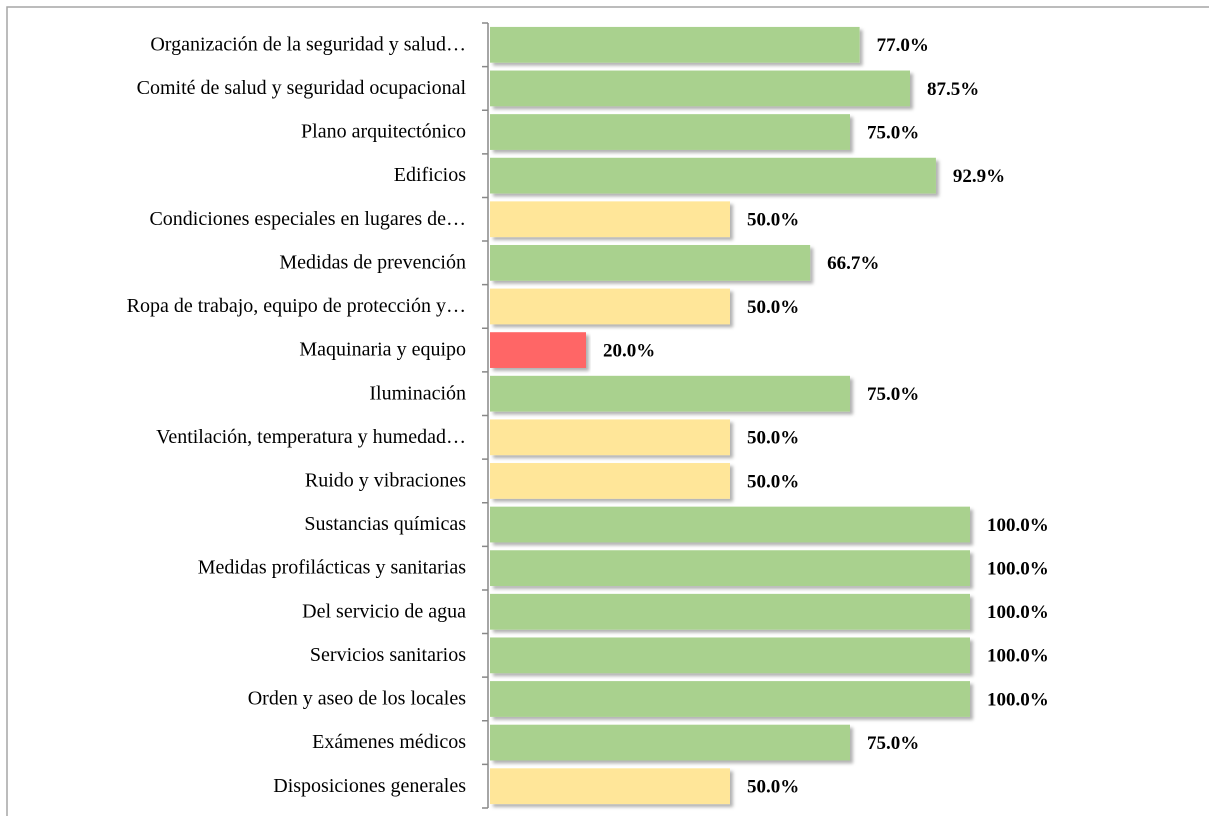 The height and width of the screenshot is (816, 1209). What do you see at coordinates (383, 132) in the screenshot?
I see `category-label: Plano arquitectónico` at bounding box center [383, 132].